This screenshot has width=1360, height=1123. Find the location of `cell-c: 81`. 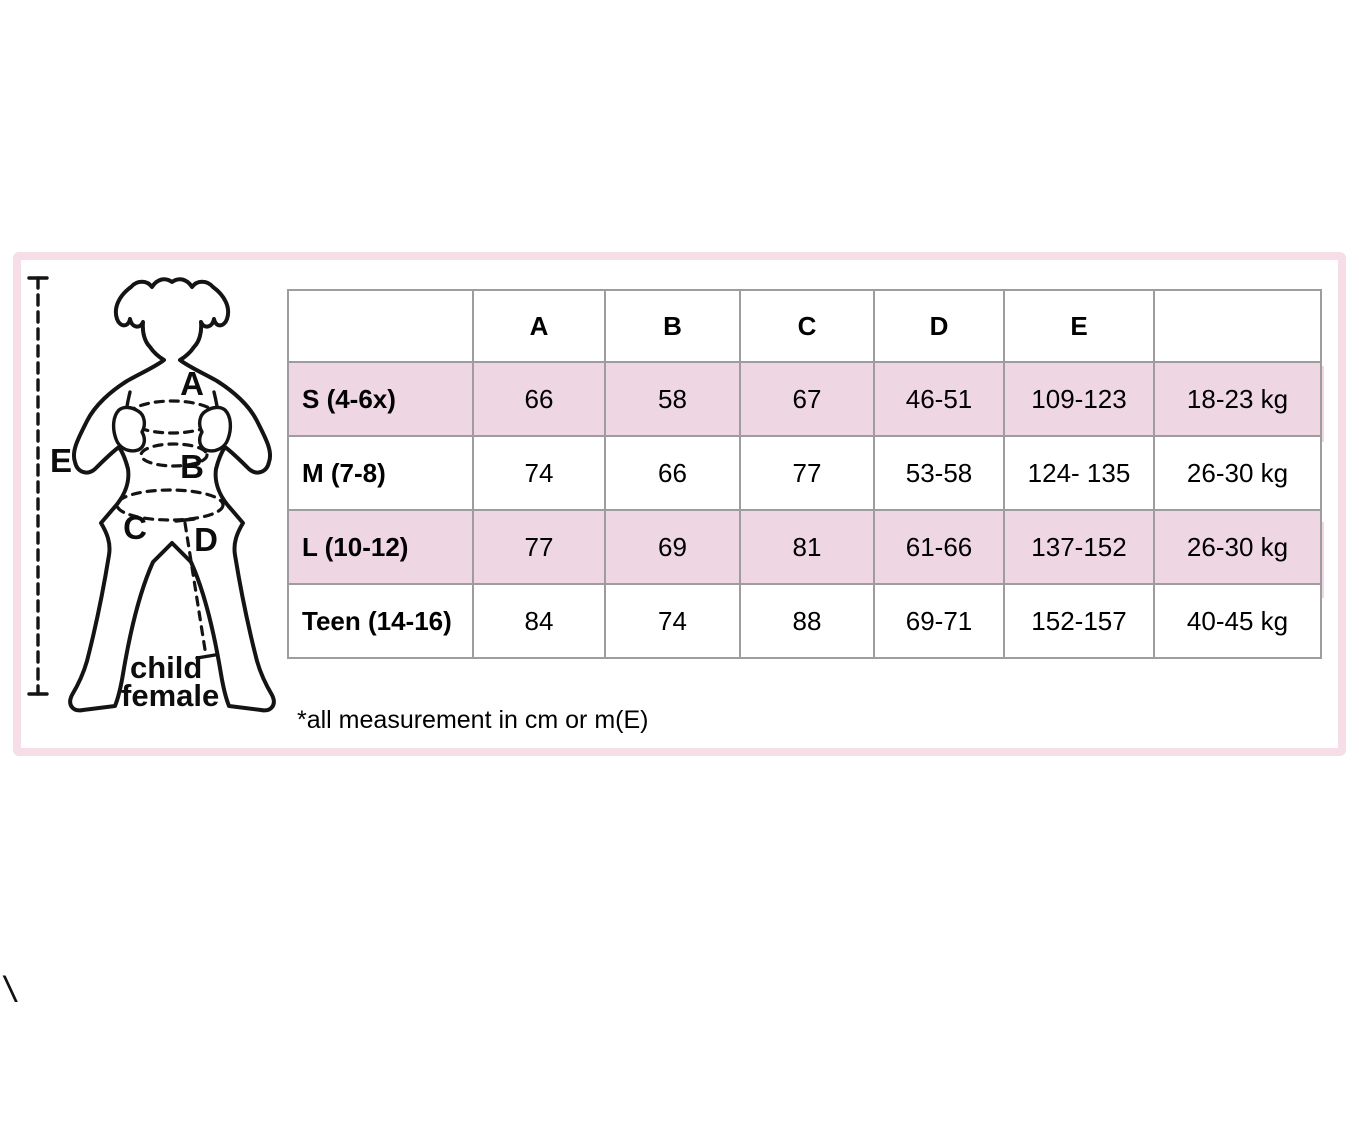

cell-c: 81 is located at coordinates (807, 547).